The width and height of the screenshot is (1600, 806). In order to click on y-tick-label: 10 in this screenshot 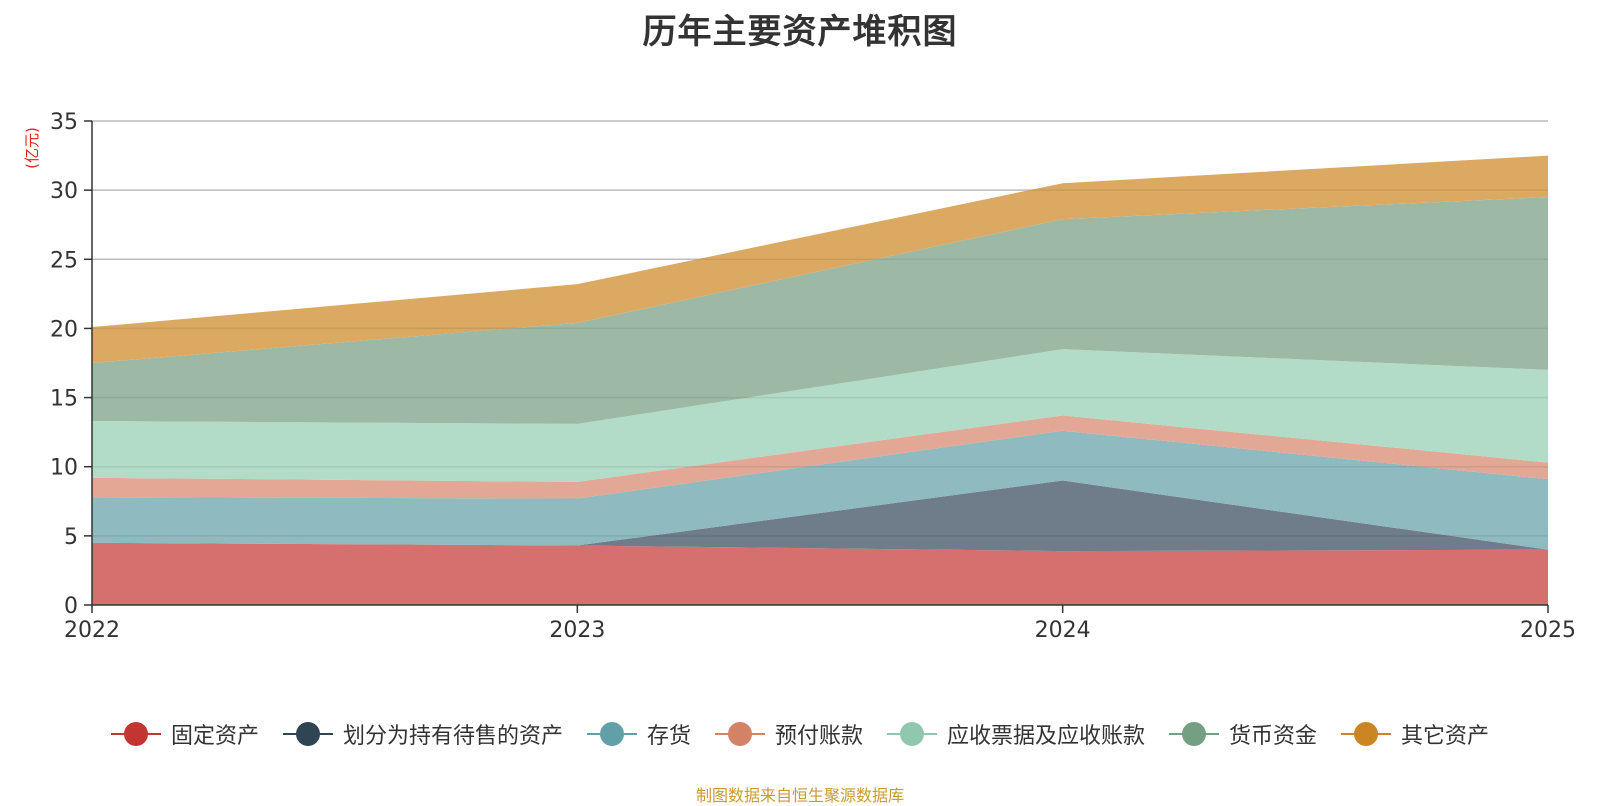, I will do `click(64, 468)`.